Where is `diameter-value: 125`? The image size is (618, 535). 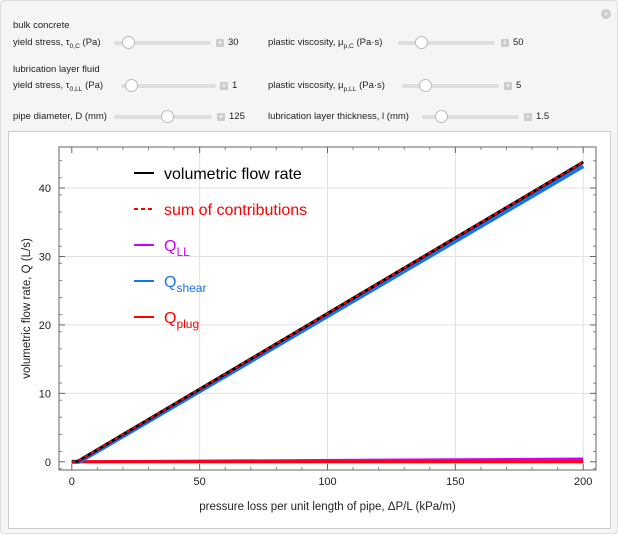
diameter-value: 125 is located at coordinates (237, 116).